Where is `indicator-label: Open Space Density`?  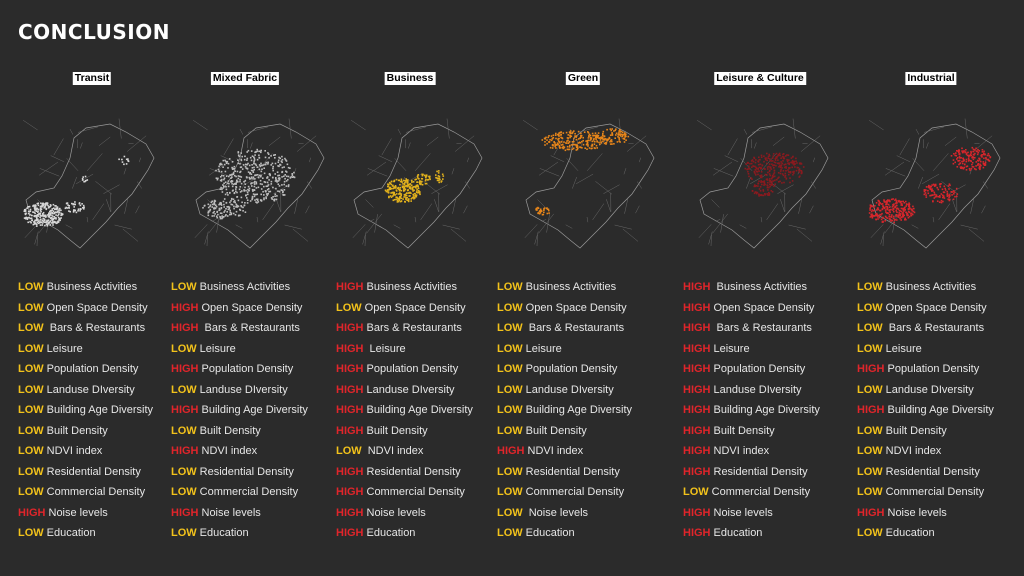 indicator-label: Open Space Density is located at coordinates (97, 307).